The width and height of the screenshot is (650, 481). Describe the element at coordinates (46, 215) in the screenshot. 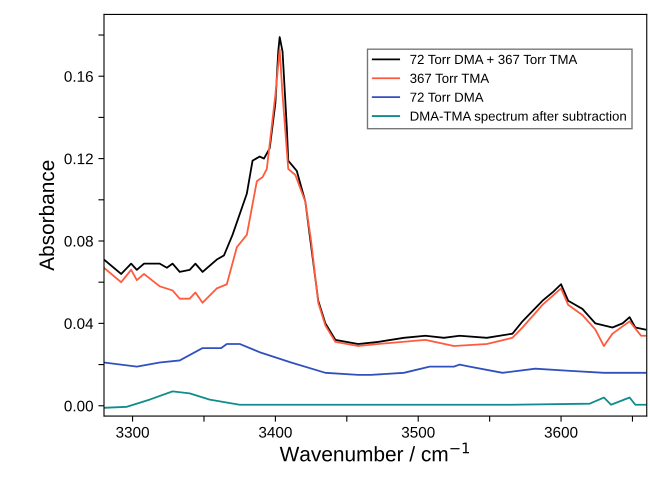

I see `y-axis-title: Absorbance` at that location.